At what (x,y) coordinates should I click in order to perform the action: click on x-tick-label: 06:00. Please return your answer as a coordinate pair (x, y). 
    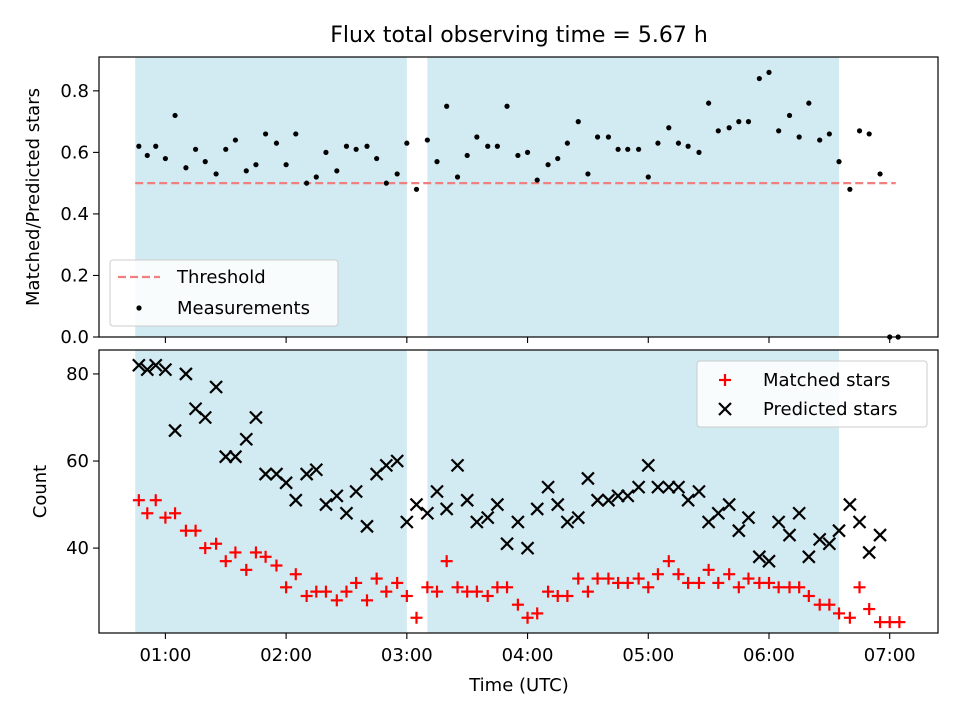
    Looking at the image, I should click on (769, 655).